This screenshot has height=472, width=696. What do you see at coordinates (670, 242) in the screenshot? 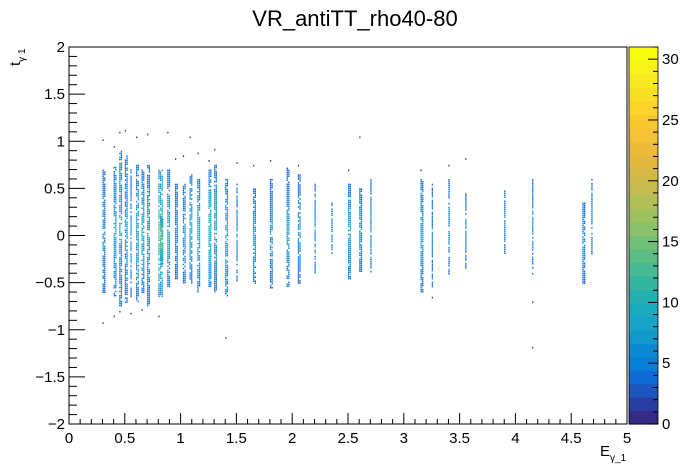
I see `palette-tick-label: 15` at bounding box center [670, 242].